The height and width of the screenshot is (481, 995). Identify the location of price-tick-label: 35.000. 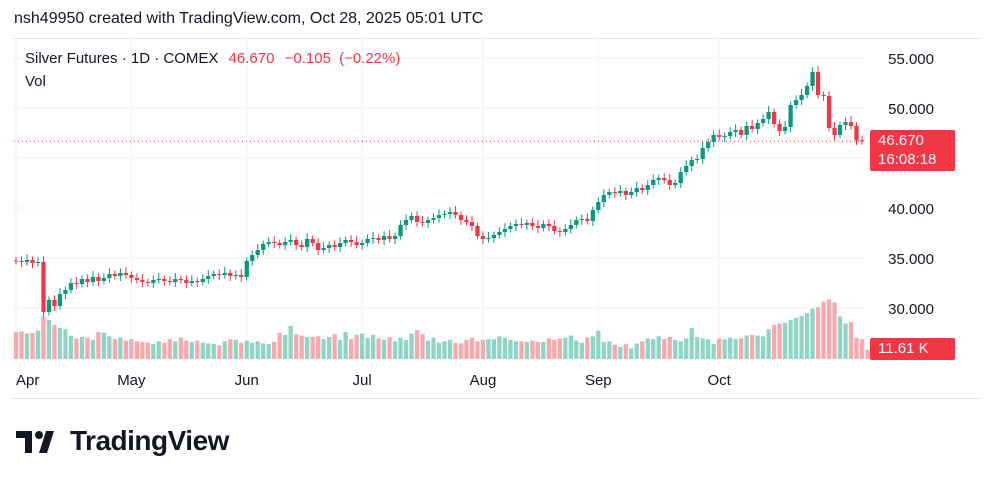
(911, 259).